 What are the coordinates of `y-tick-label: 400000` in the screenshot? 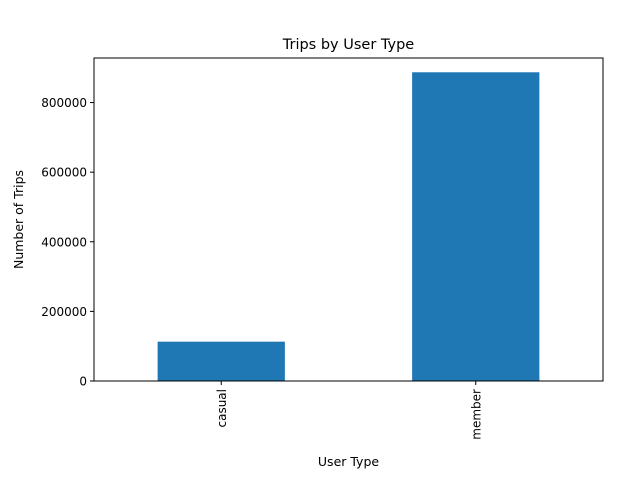 It's located at (64, 242).